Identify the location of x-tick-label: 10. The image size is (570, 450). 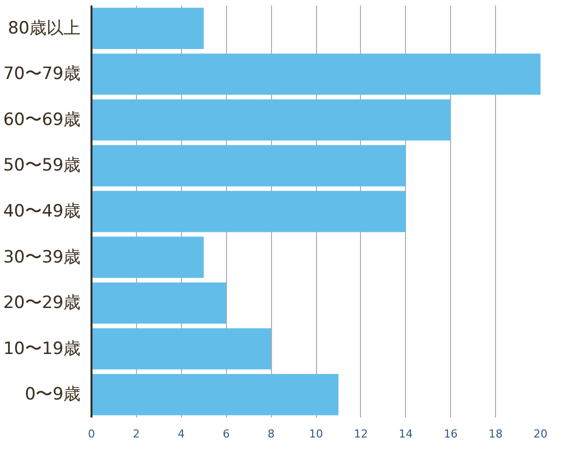
(316, 434).